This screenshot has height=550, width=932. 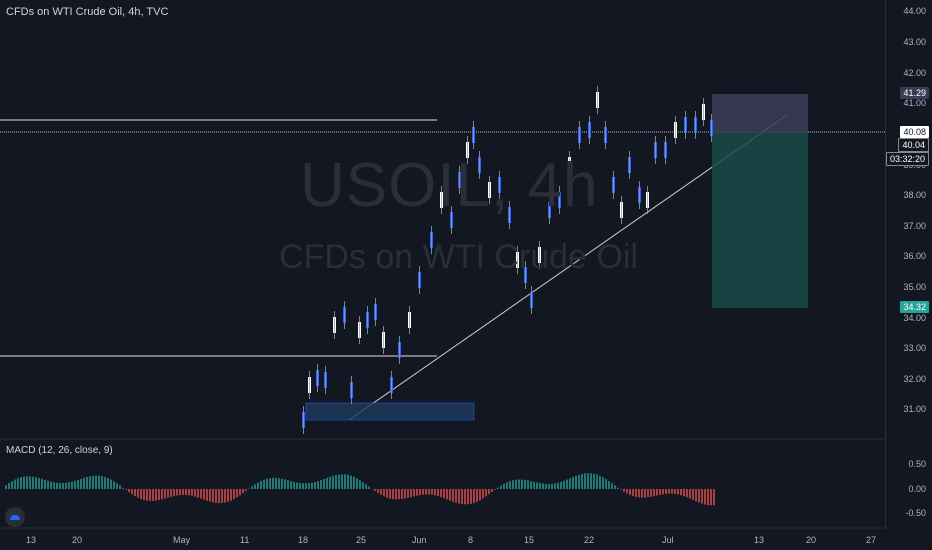 What do you see at coordinates (871, 540) in the screenshot?
I see `x-tick-label: 27` at bounding box center [871, 540].